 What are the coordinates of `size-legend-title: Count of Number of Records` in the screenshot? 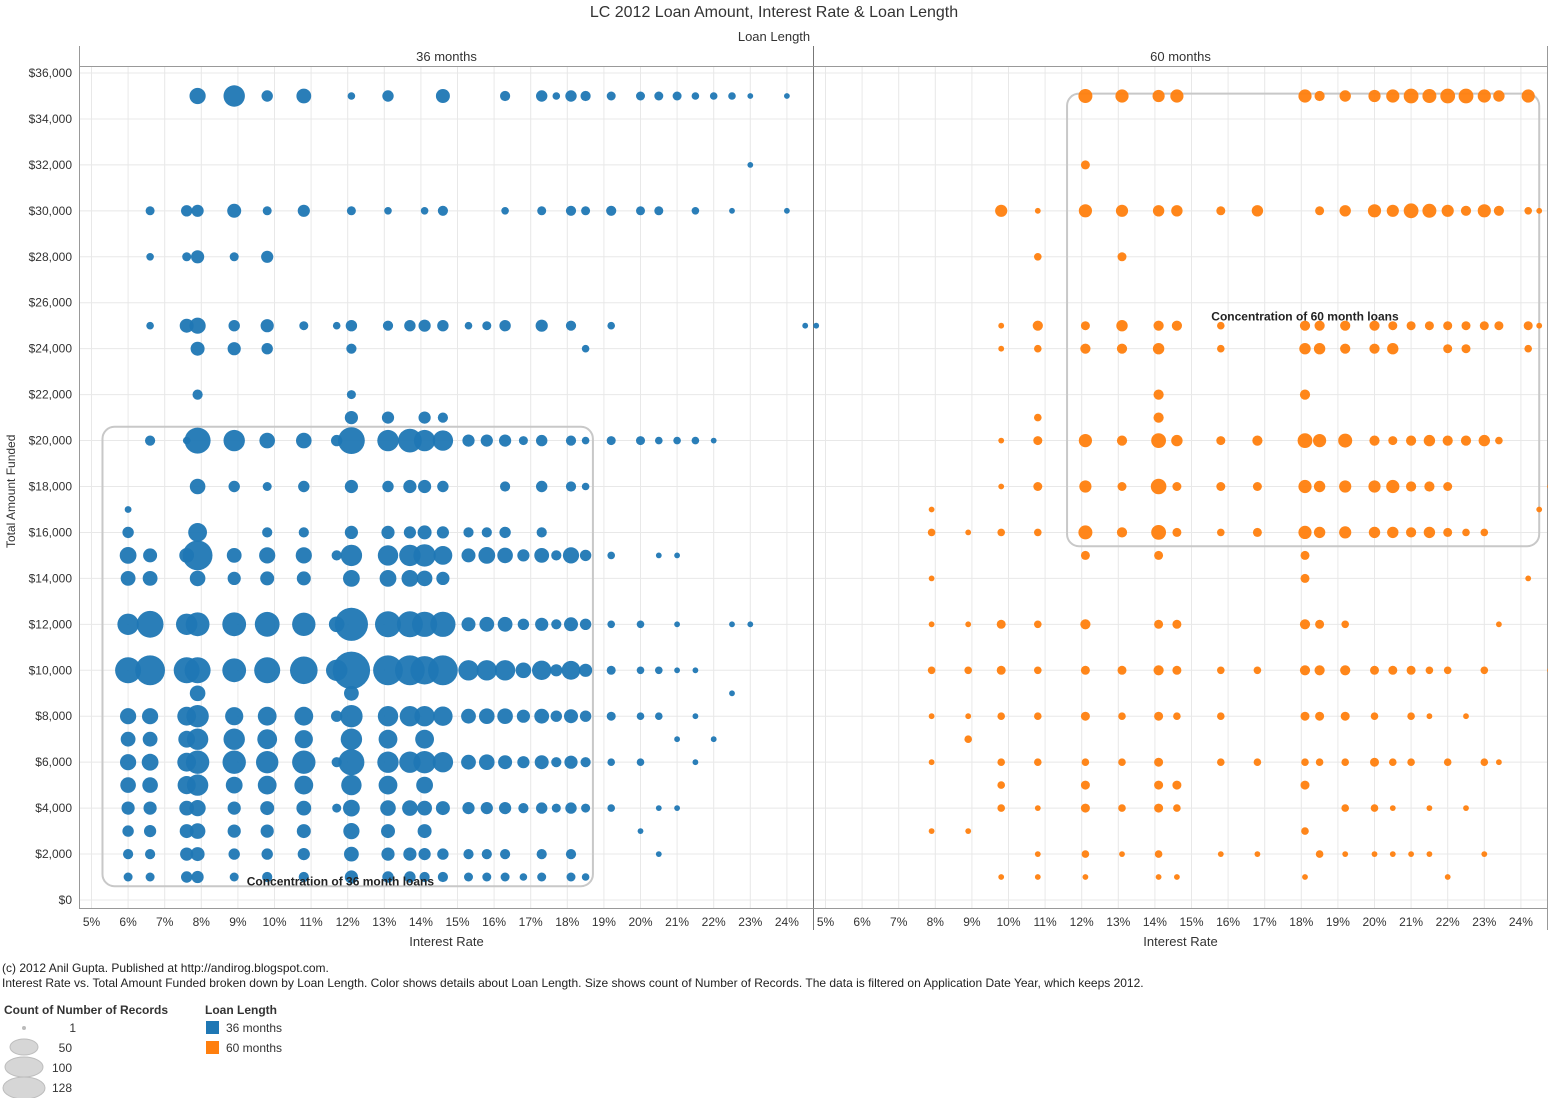 It's located at (86, 1010).